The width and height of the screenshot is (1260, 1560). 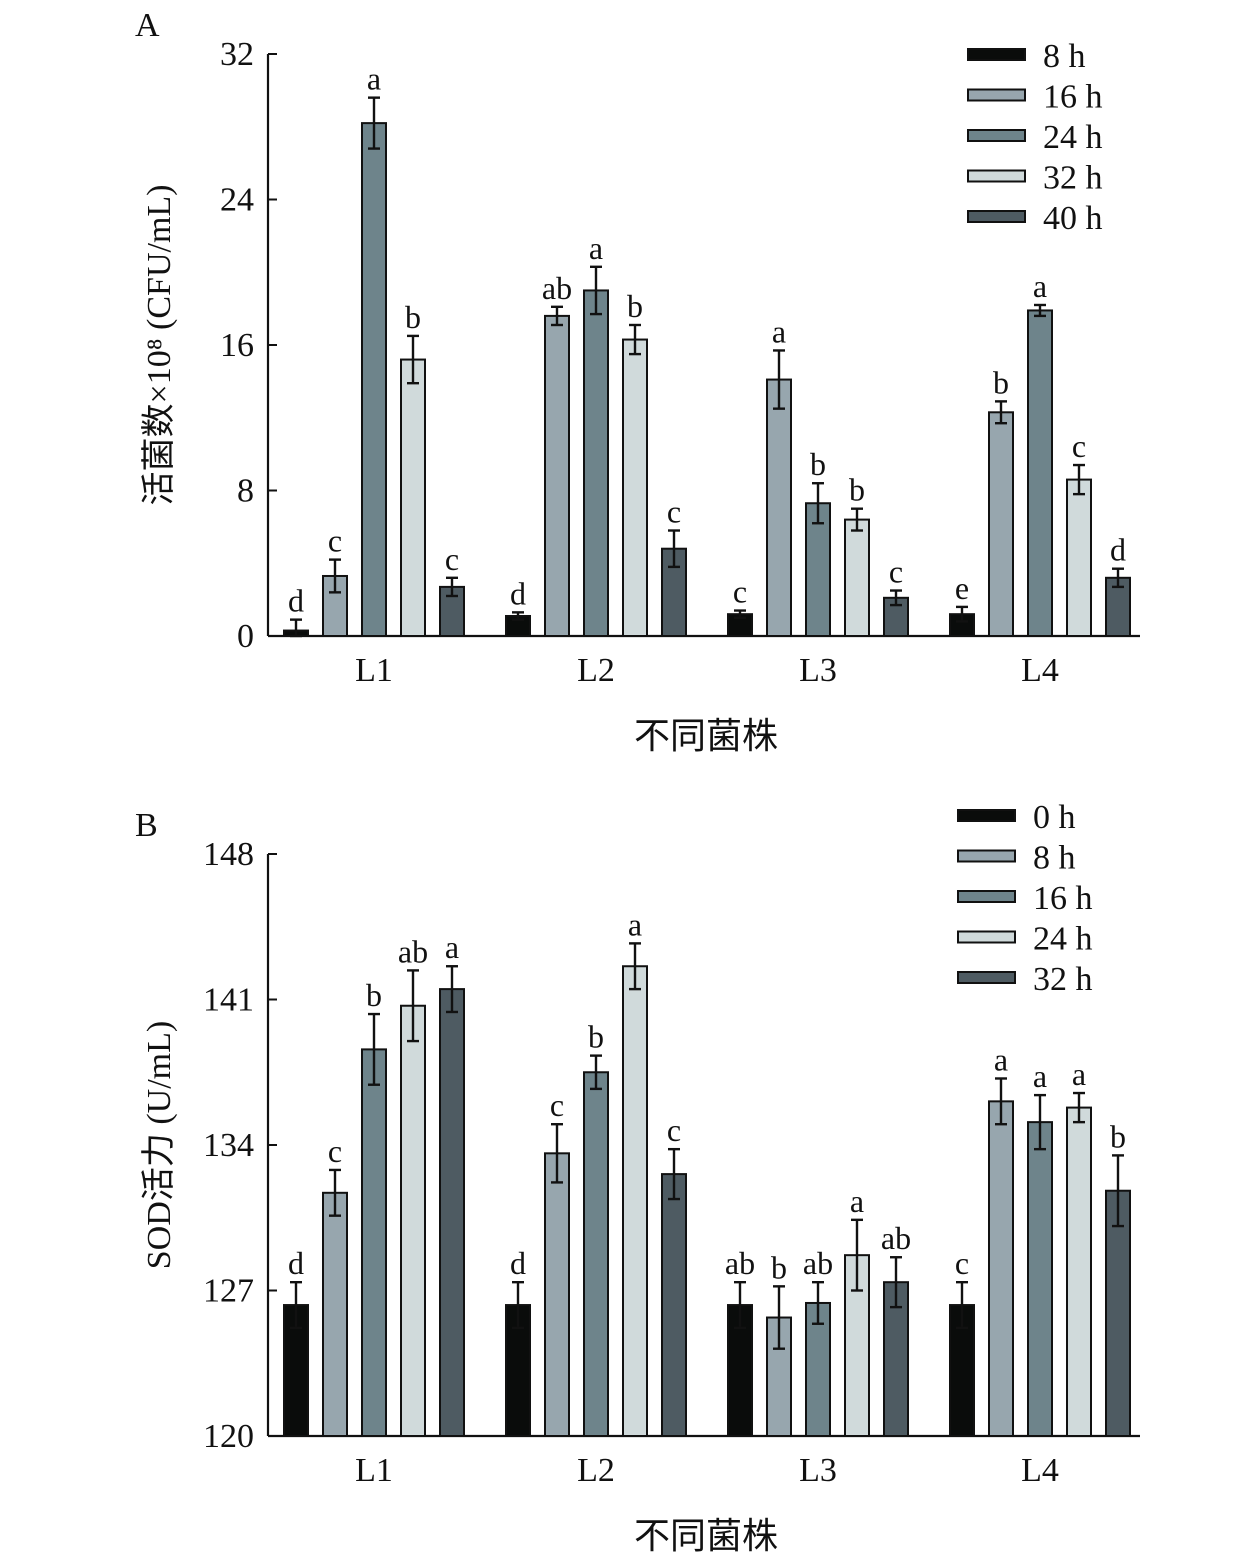 I want to click on y-tick-label: 0, so click(x=245, y=636).